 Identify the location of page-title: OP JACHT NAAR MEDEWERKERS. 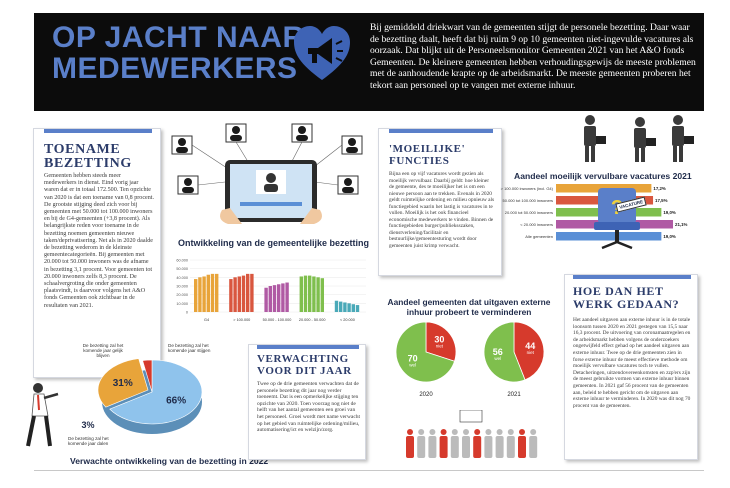
(178, 53).